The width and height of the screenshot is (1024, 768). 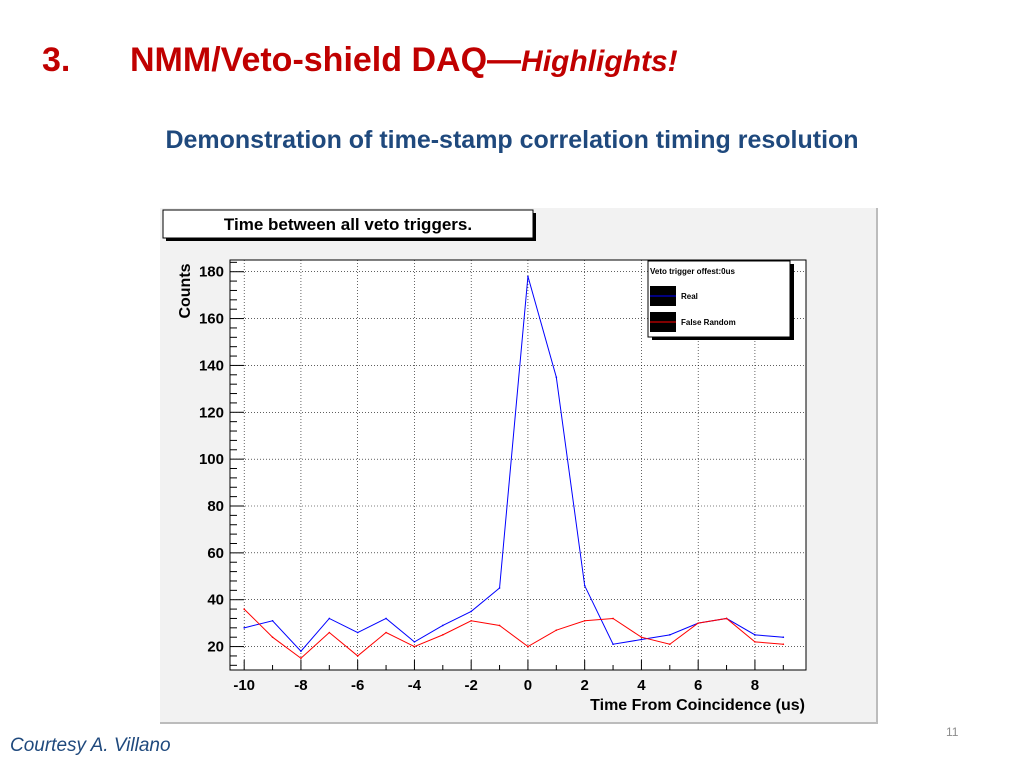 What do you see at coordinates (471, 685) in the screenshot?
I see `x-tick-label: -2` at bounding box center [471, 685].